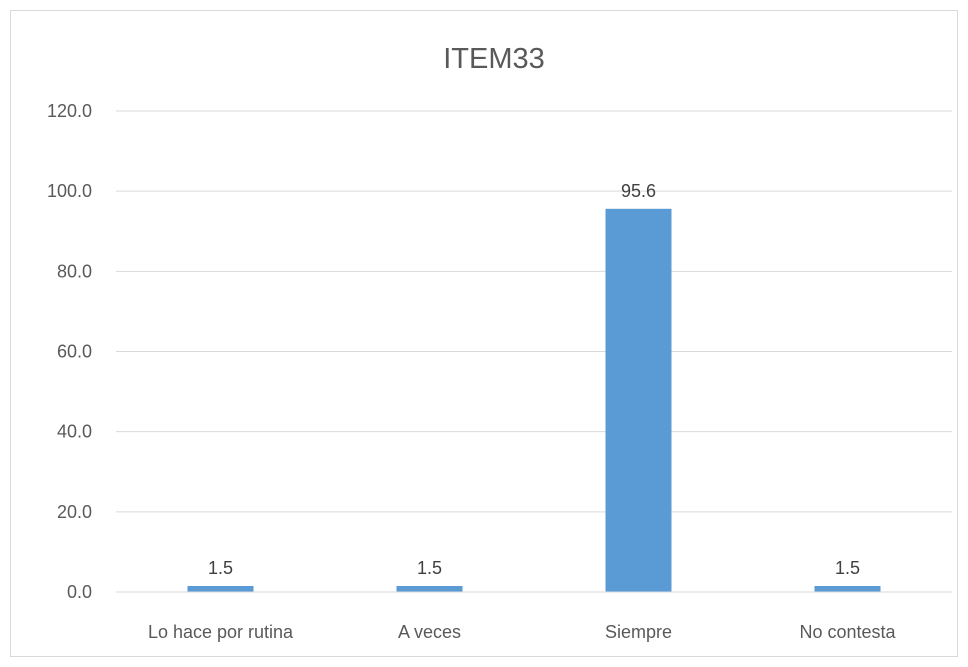 This screenshot has width=968, height=667. Describe the element at coordinates (638, 632) in the screenshot. I see `x-category-label: Siempre` at that location.